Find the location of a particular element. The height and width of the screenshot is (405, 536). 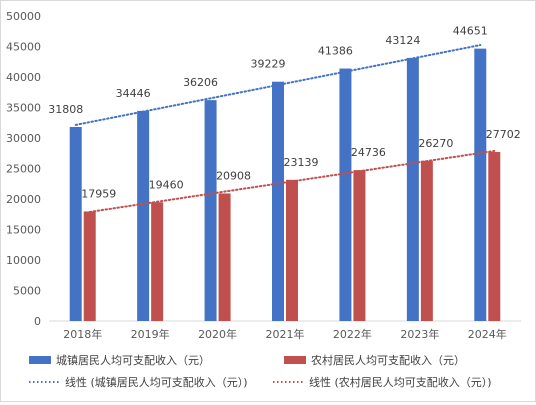

y-tick-label: 50000 is located at coordinates (23, 16).